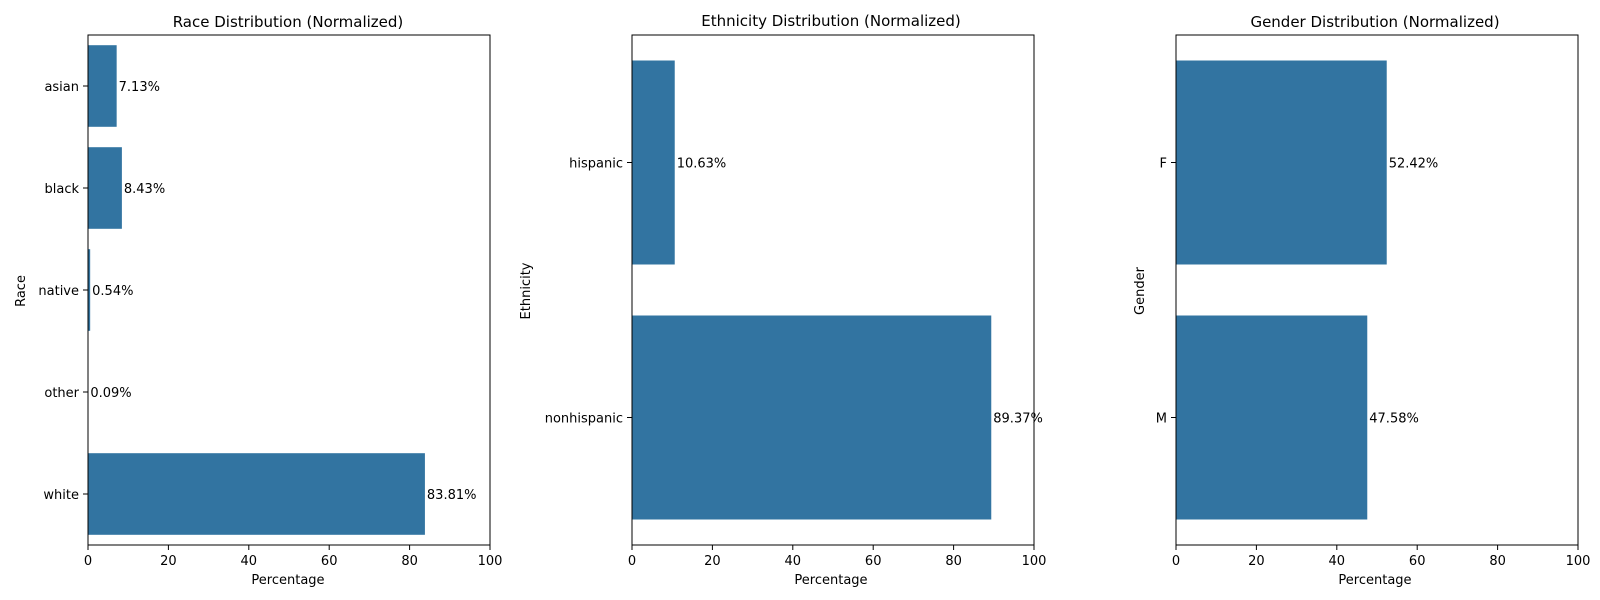 The height and width of the screenshot is (600, 1600). Describe the element at coordinates (61, 87) in the screenshot. I see `race-y-tick-label: asian` at that location.